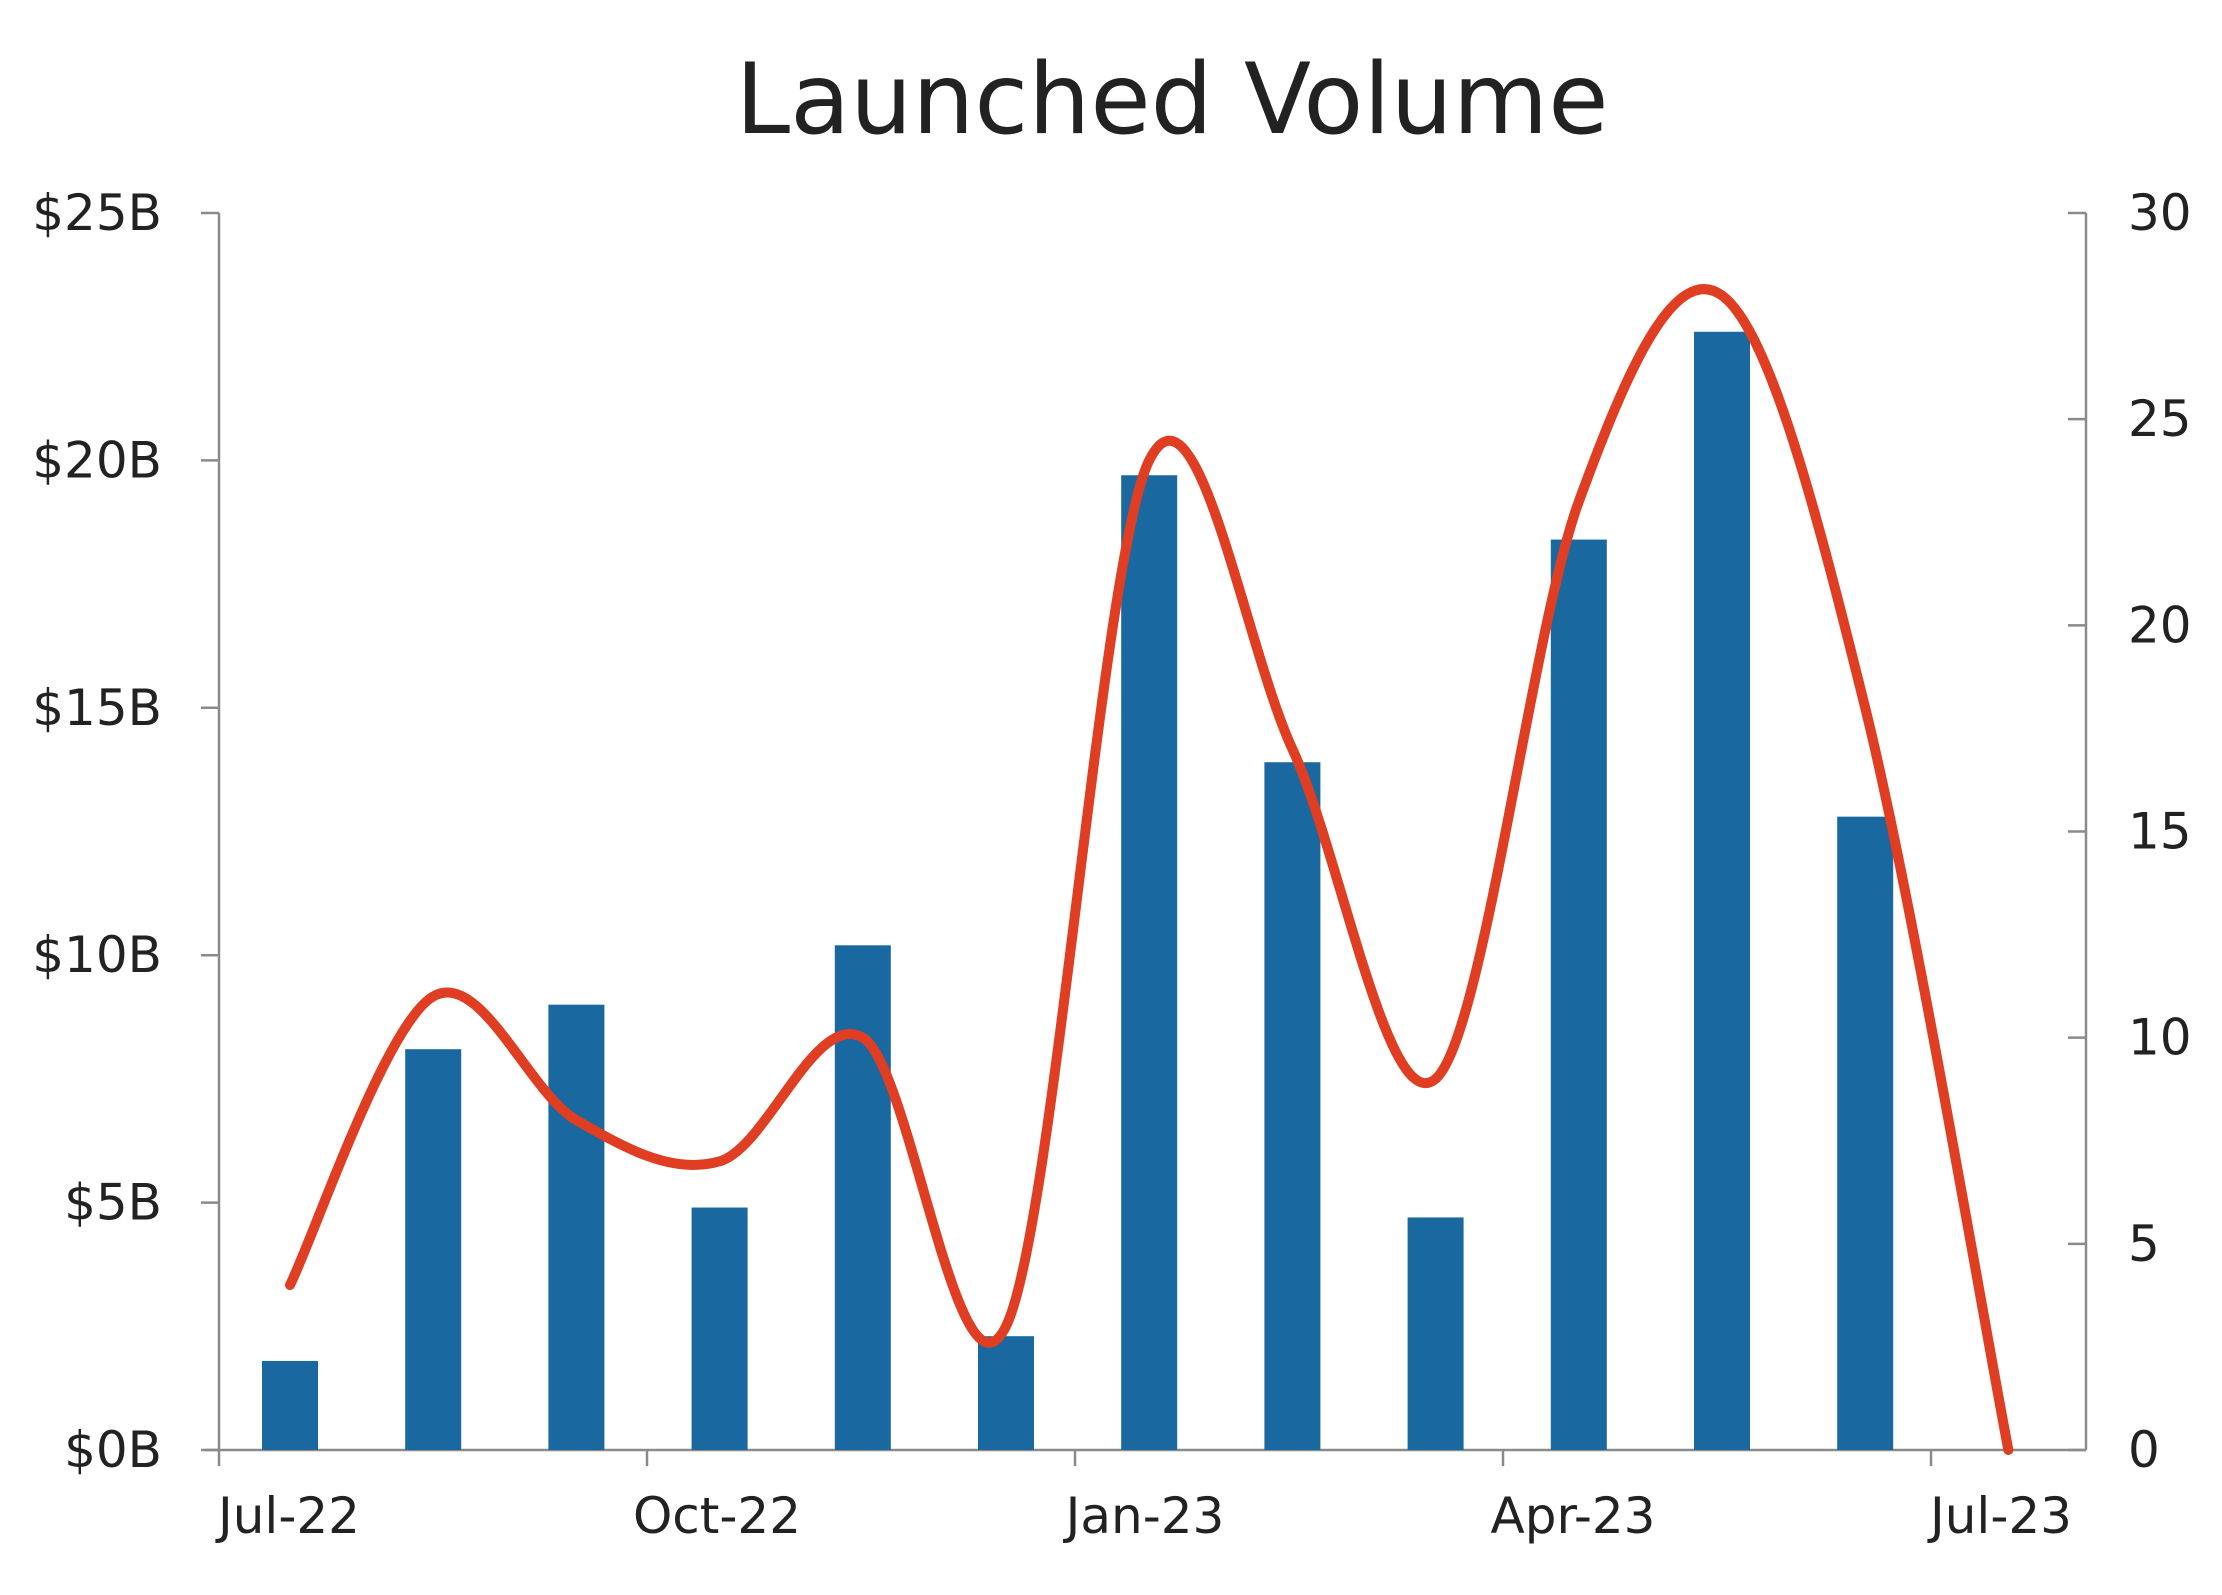  I want to click on y2-tick-label: 20, so click(2160, 625).